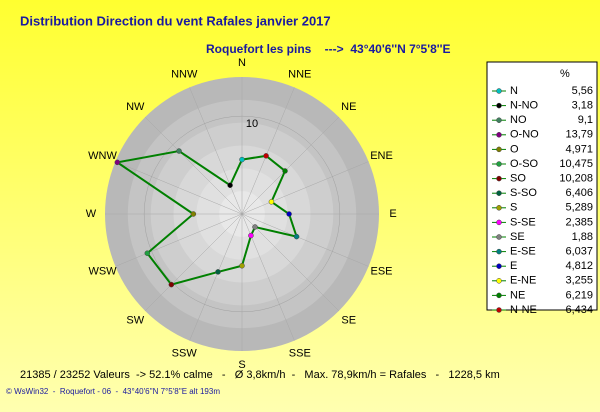 The image size is (600, 412). What do you see at coordinates (513, 208) in the screenshot?
I see `legend-name: S` at bounding box center [513, 208].